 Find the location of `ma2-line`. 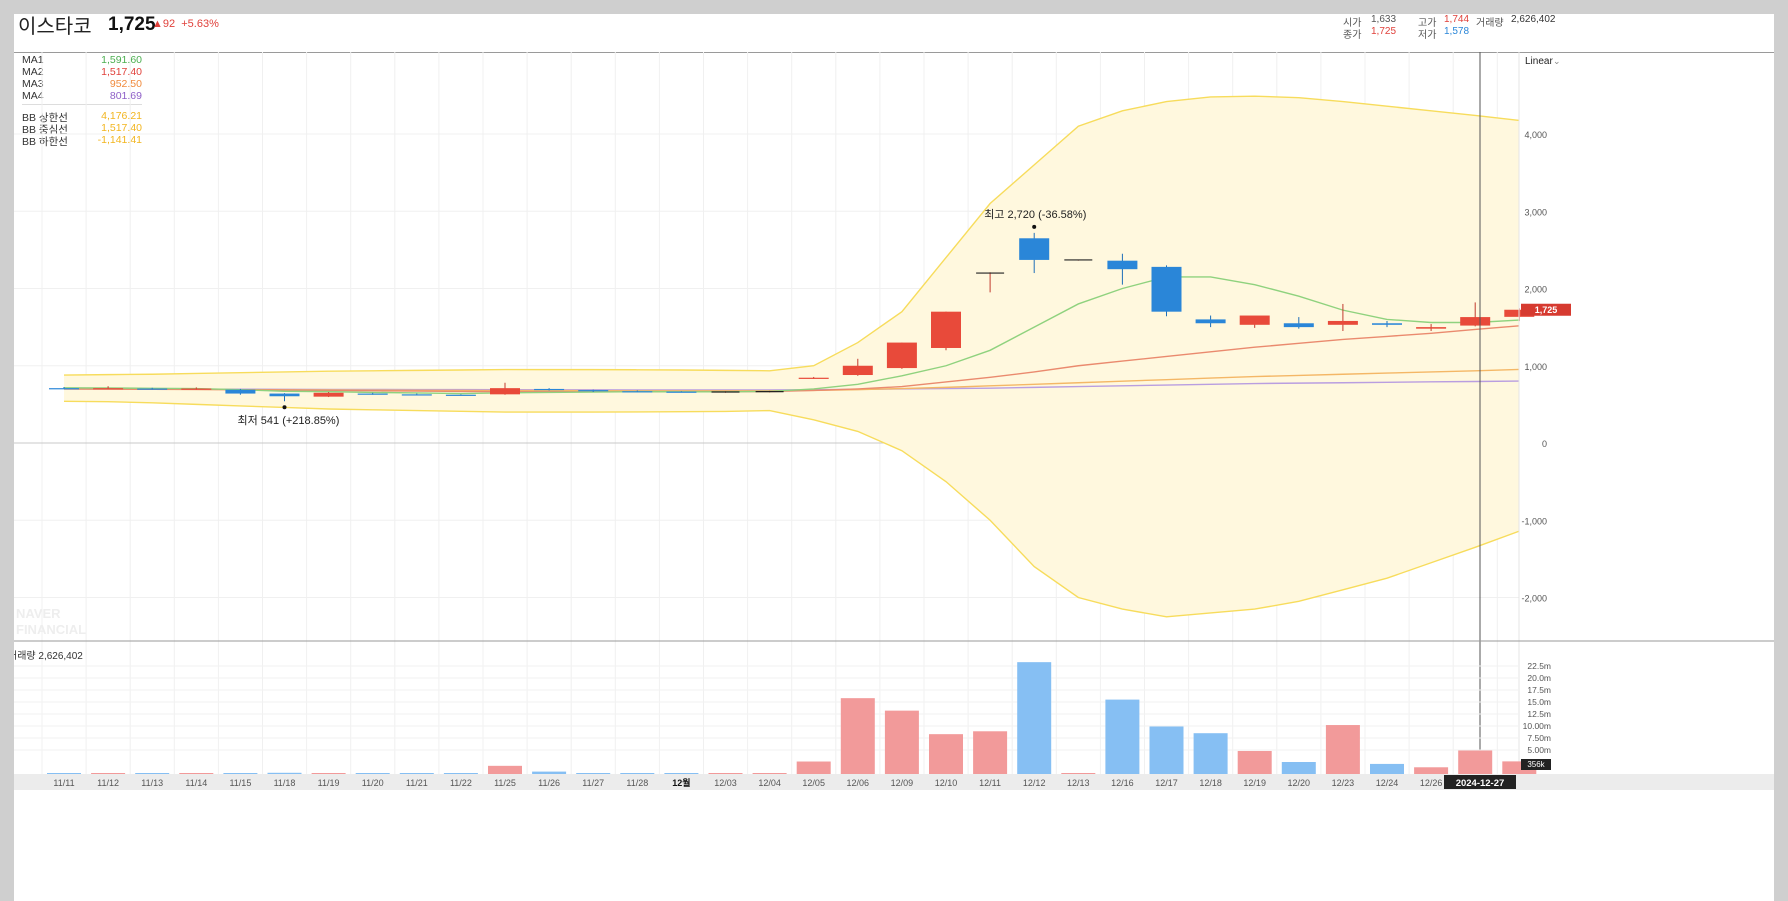

ma2-line is located at coordinates (791, 359).